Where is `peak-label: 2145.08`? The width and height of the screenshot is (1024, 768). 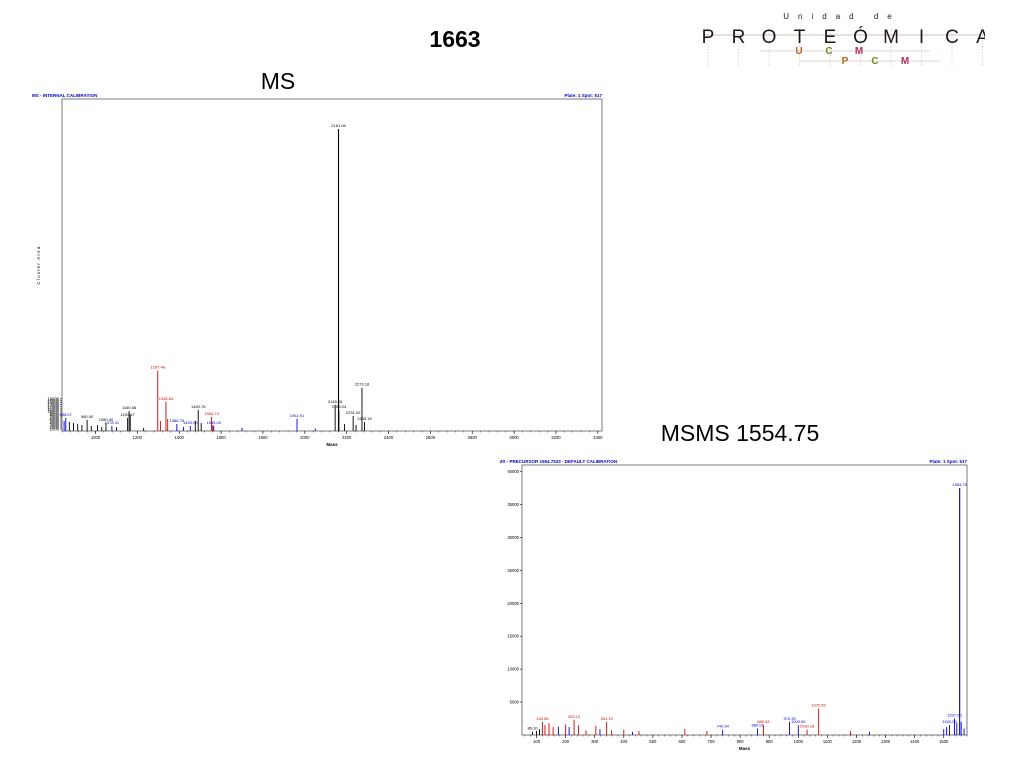 peak-label: 2145.08 is located at coordinates (335, 401).